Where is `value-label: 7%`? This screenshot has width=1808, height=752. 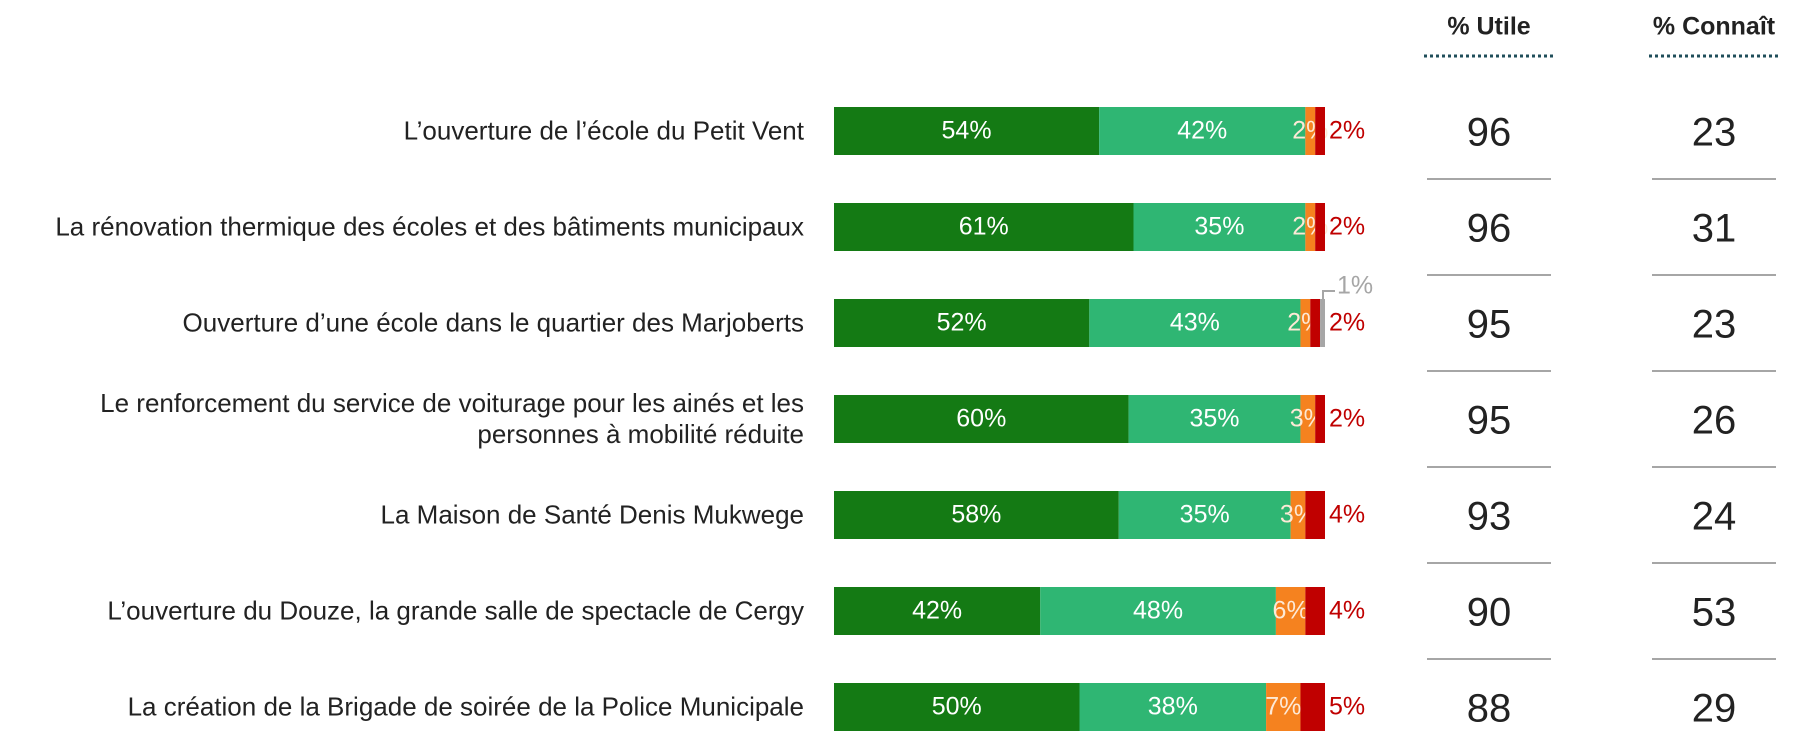 value-label: 7% is located at coordinates (1283, 707).